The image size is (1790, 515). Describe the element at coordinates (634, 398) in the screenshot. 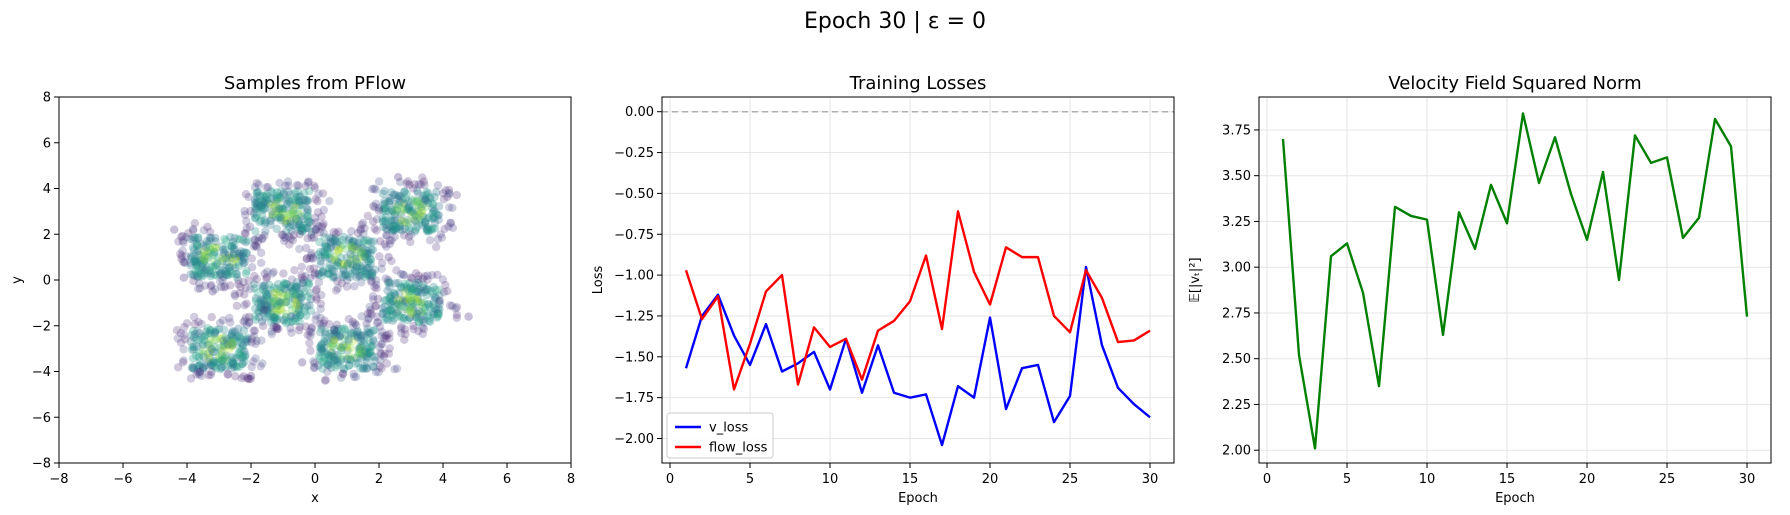

I see `y-tick-label: −1.75` at that location.